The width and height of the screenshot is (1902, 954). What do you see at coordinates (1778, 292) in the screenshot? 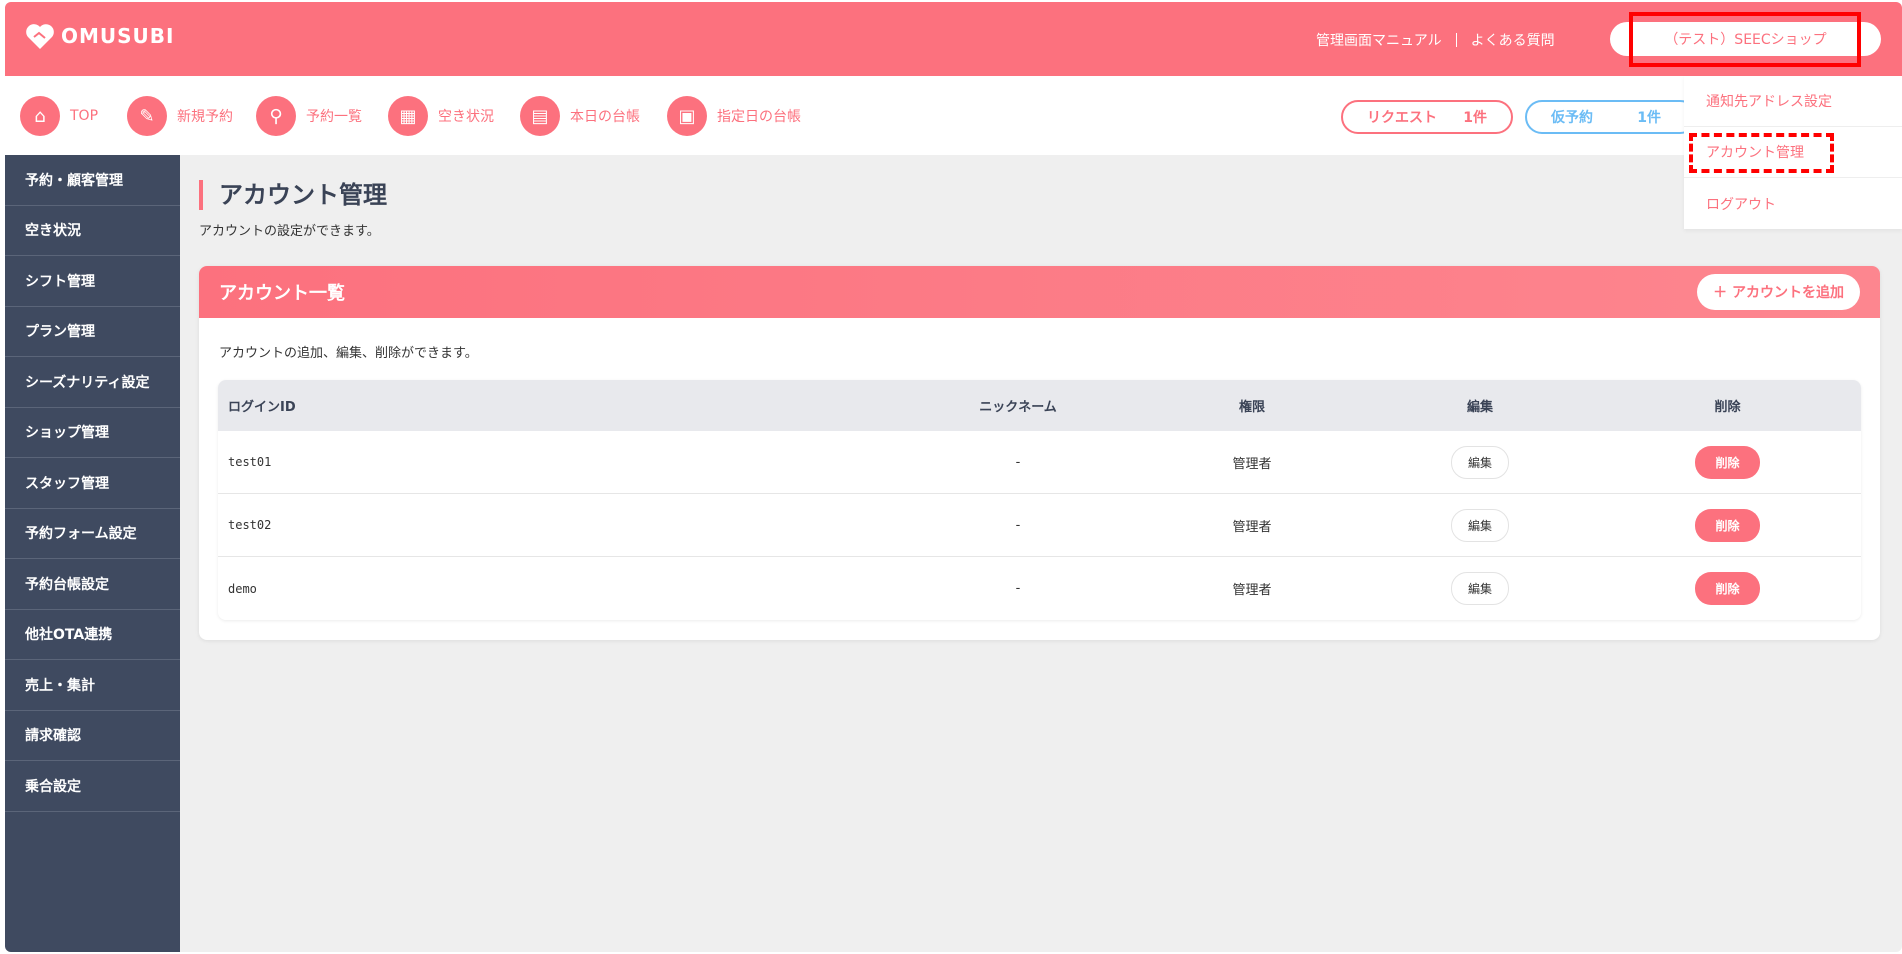
I see `add-account-button: ＋ アカウントを追加` at bounding box center [1778, 292].